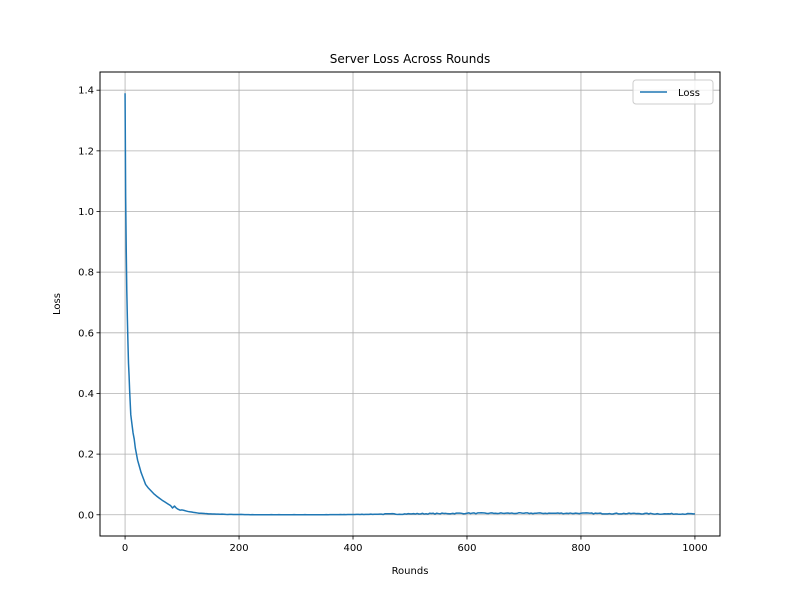  Describe the element at coordinates (86, 333) in the screenshot. I see `y-tick-label: 0.6` at that location.